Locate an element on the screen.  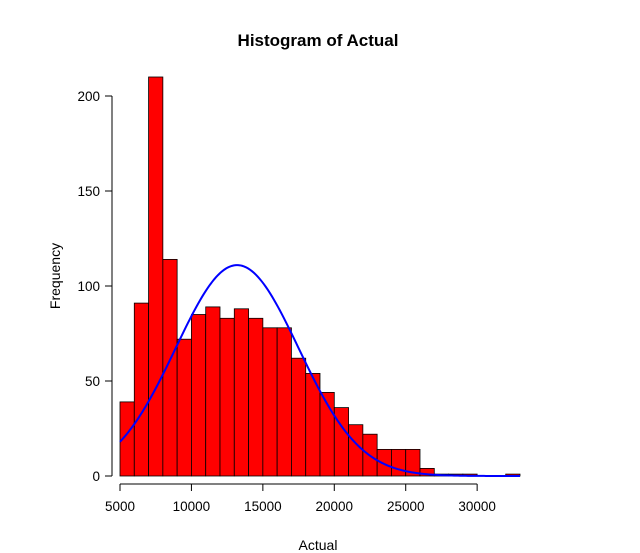
y-tick-label: 200 is located at coordinates (88, 96).